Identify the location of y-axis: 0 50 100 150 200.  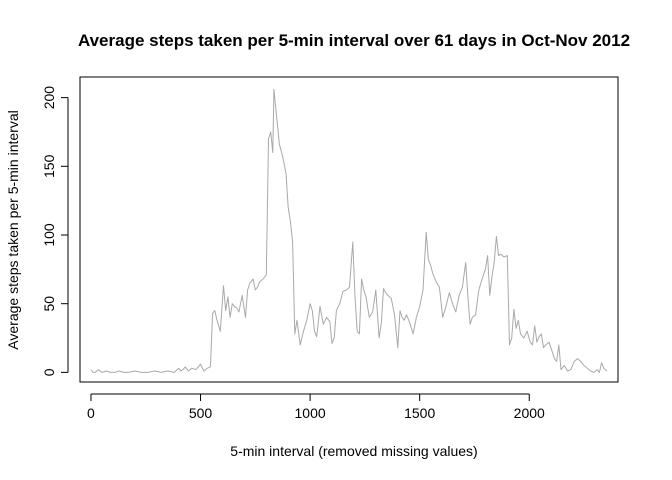
(55, 231).